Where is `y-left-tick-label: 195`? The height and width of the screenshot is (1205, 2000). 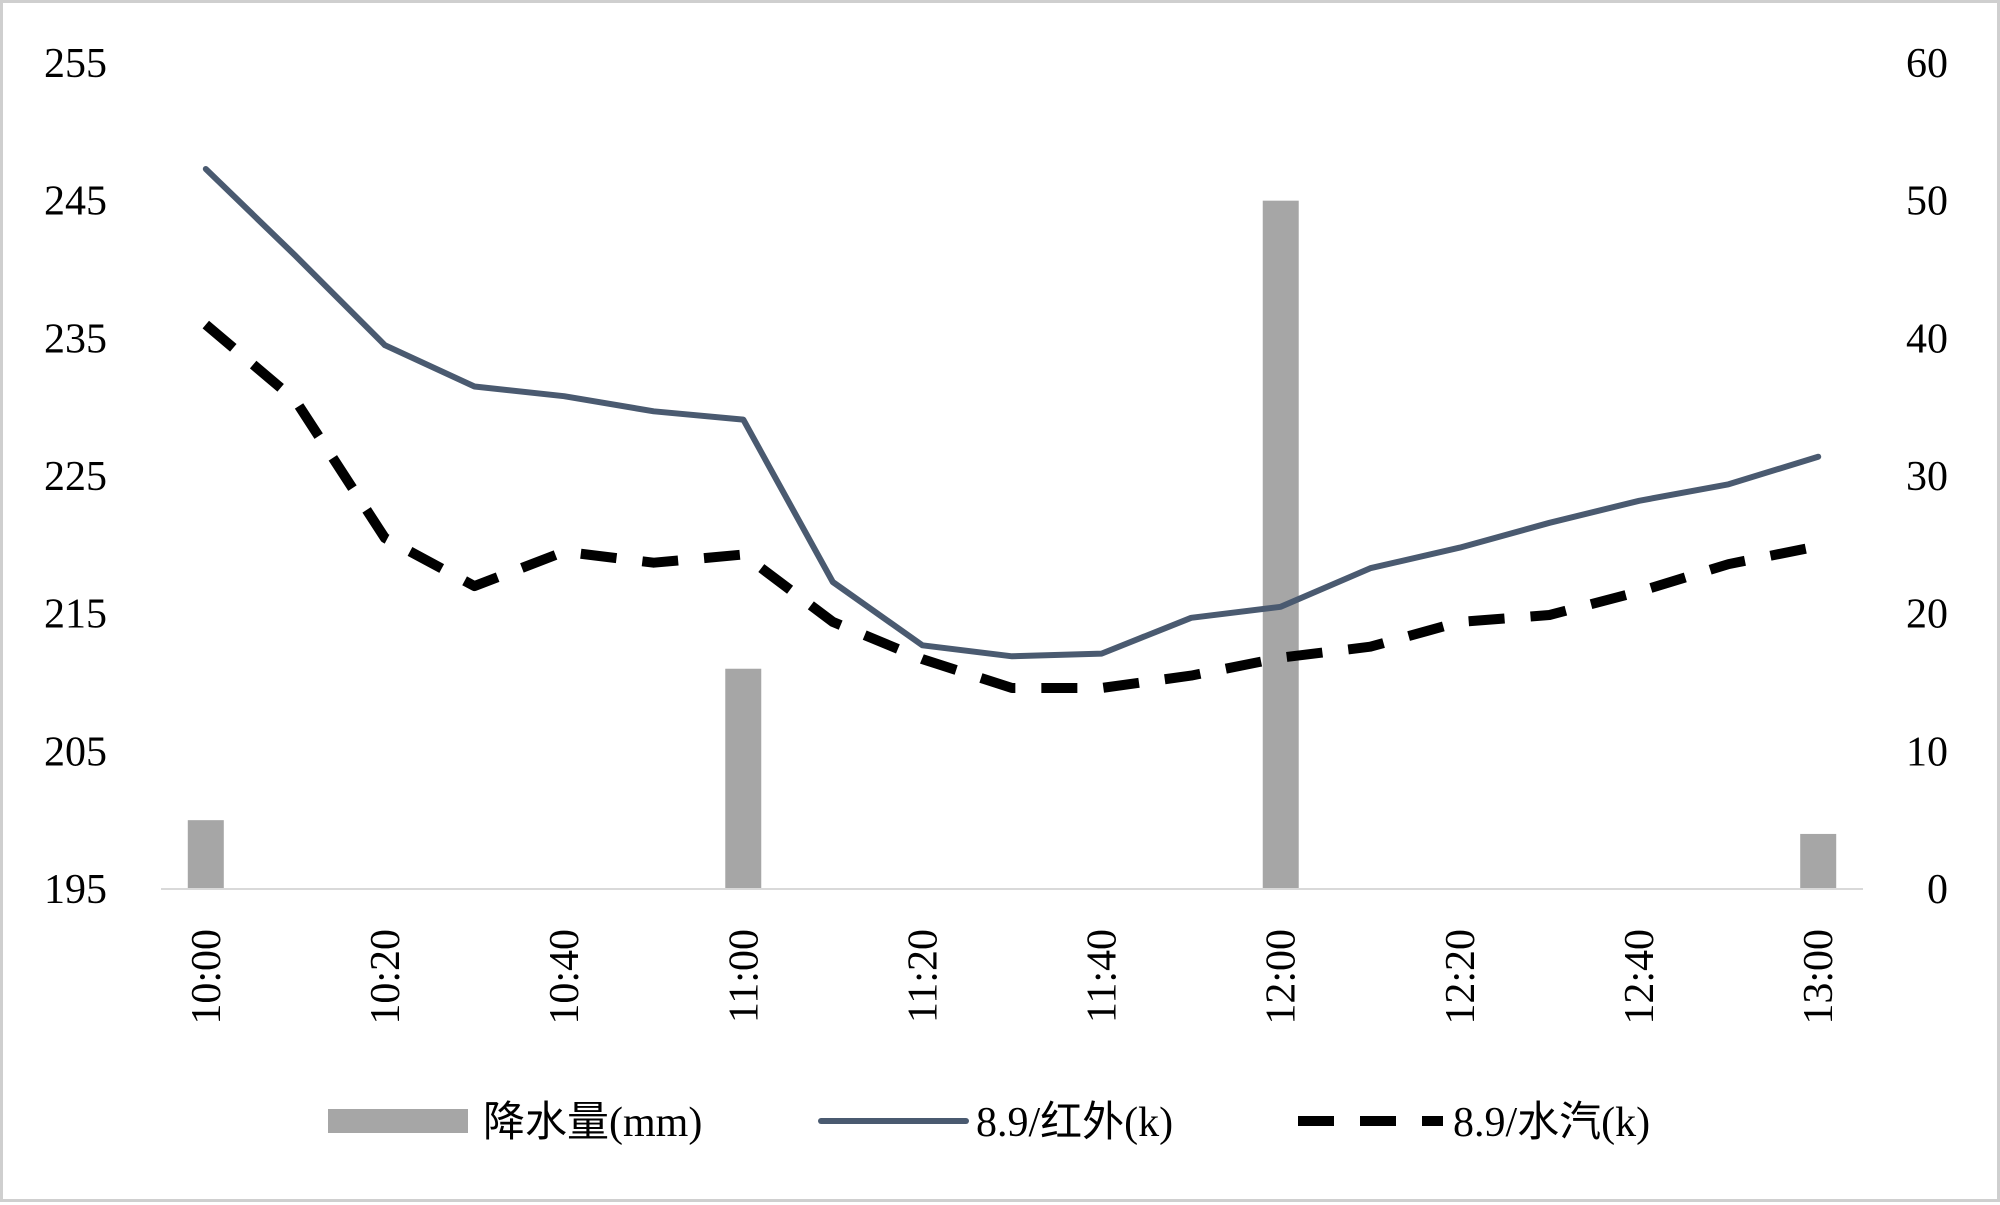 y-left-tick-label: 195 is located at coordinates (75, 890).